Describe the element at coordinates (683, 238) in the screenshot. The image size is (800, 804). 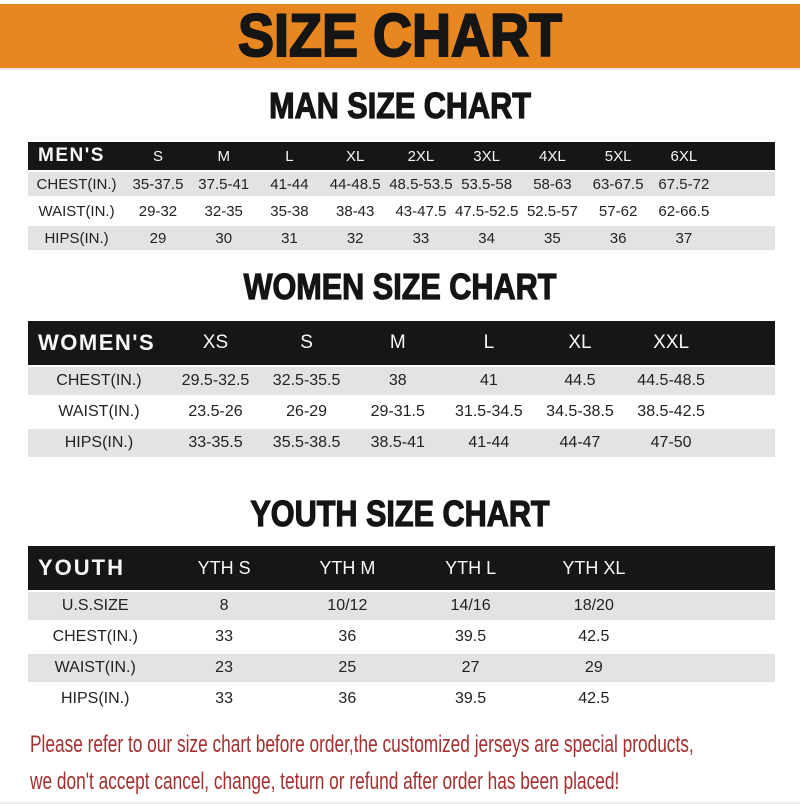
I see `size-value-cell: 37` at that location.